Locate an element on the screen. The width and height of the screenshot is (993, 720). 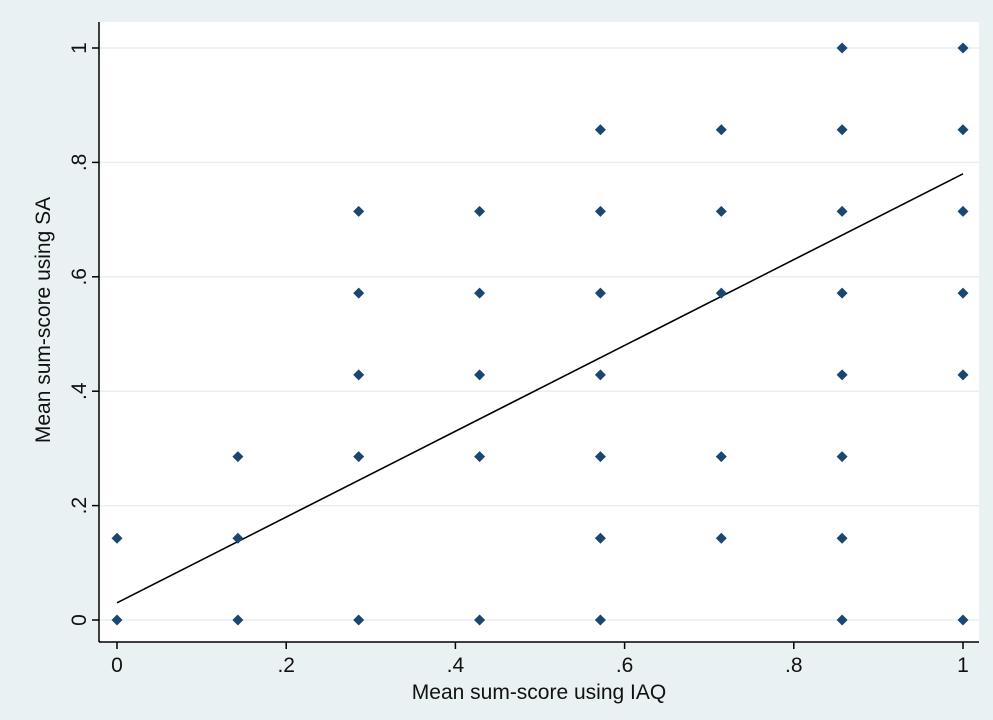
y-tick-label: .8 is located at coordinates (79, 163).